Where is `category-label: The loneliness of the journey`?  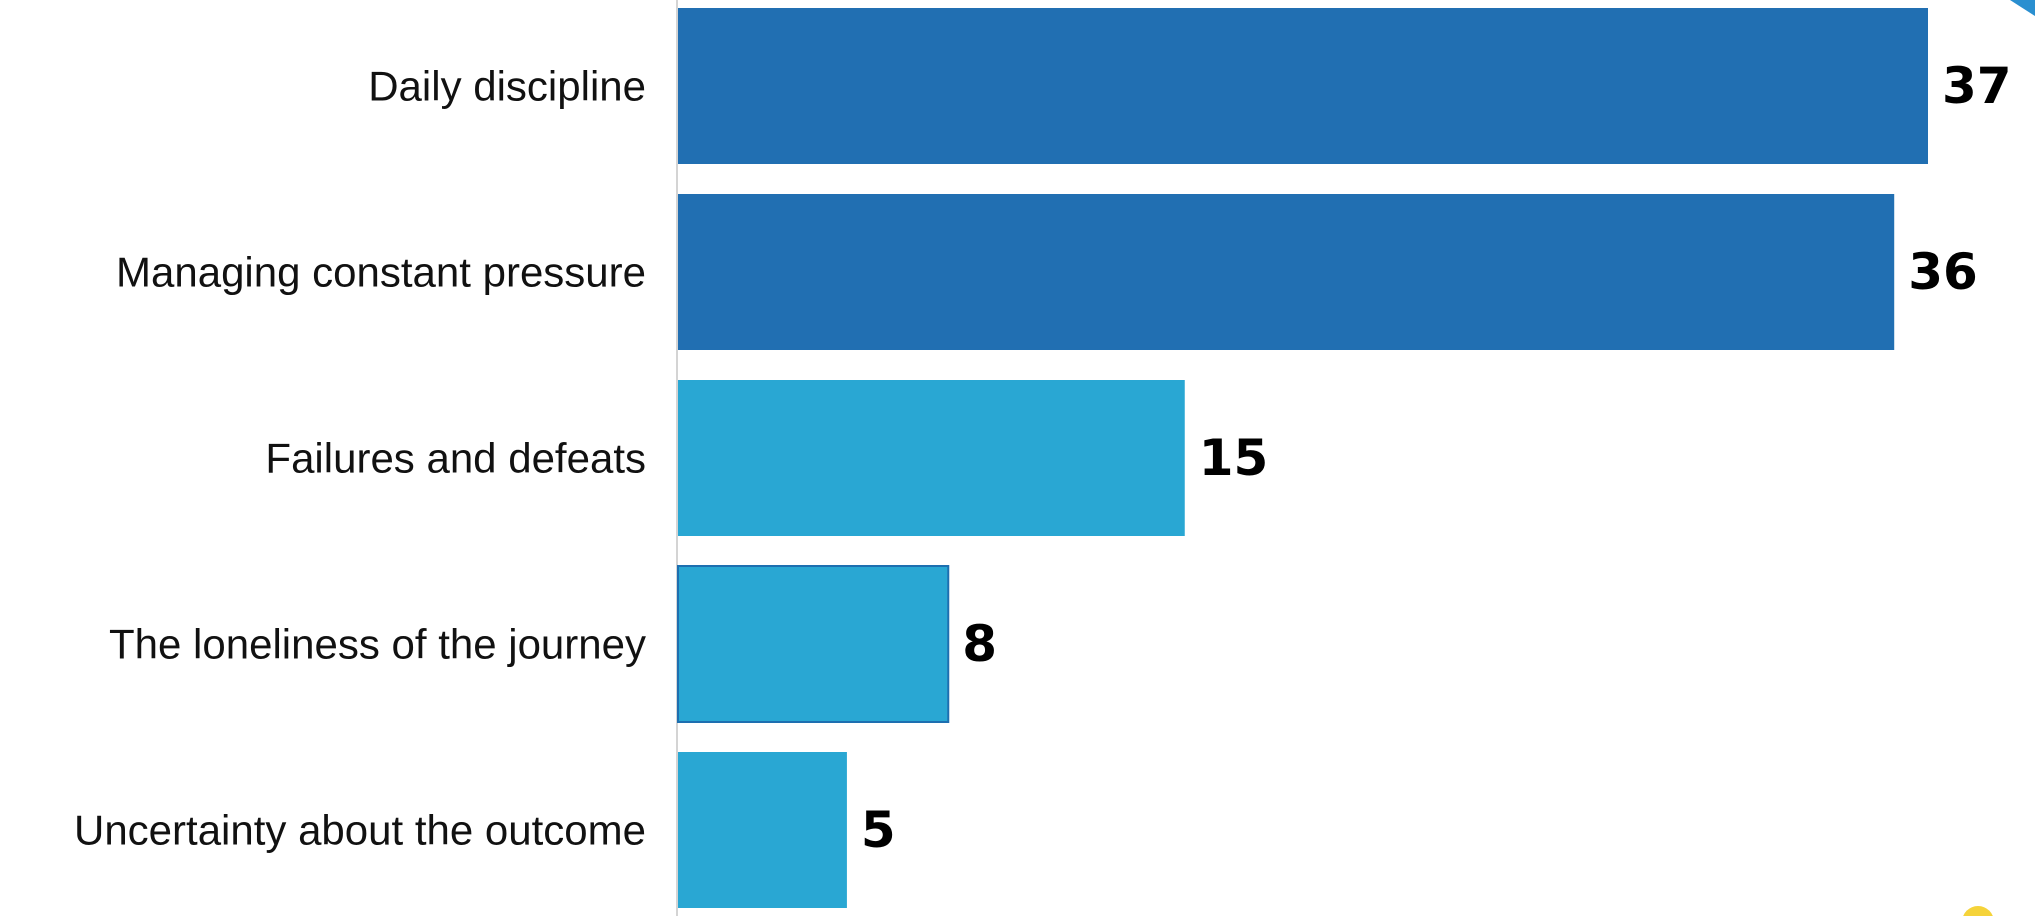
category-label: The loneliness of the journey is located at coordinates (377, 644).